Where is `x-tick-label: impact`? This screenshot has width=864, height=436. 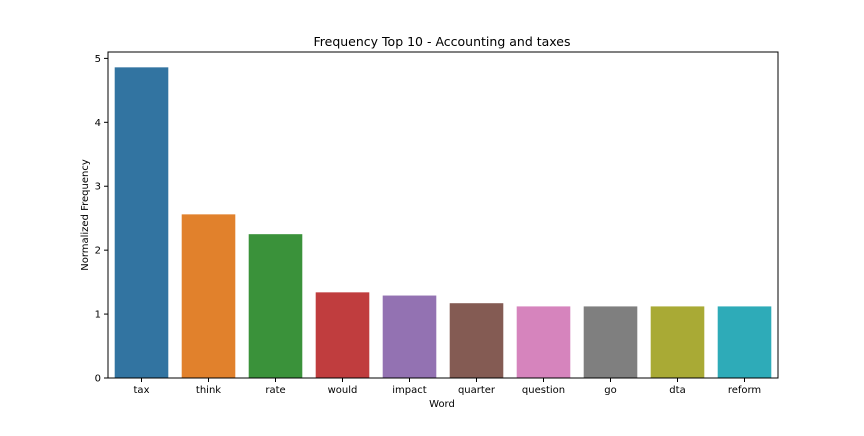
x-tick-label: impact is located at coordinates (409, 390).